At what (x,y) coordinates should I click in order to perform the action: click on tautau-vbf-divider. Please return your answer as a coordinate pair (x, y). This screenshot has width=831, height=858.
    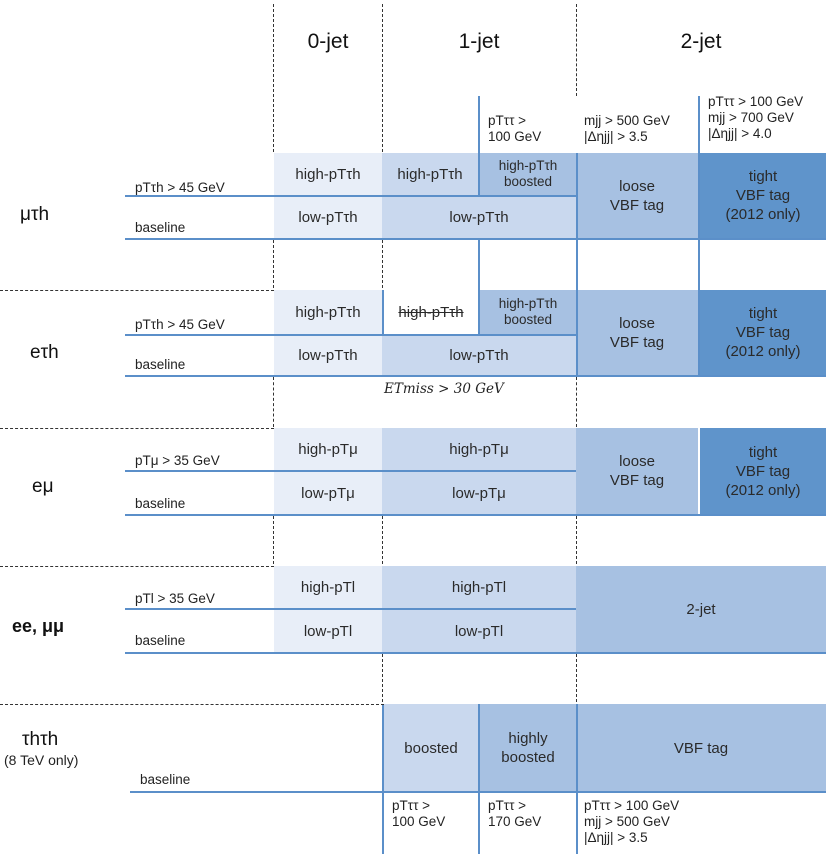
    Looking at the image, I should click on (577, 779).